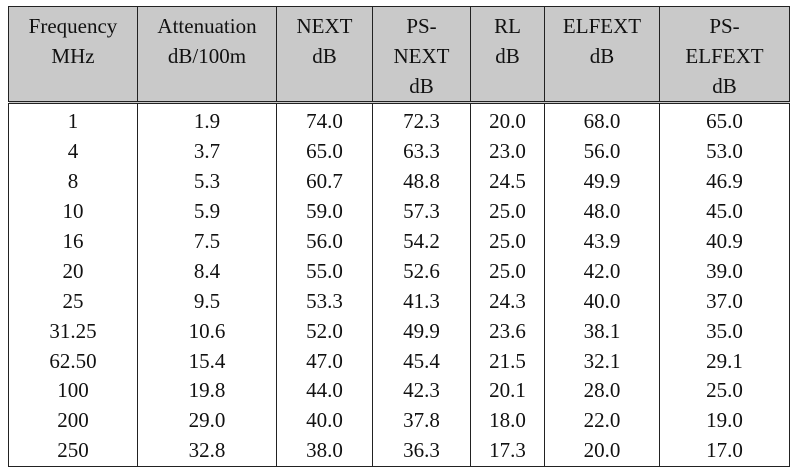 Image resolution: width=798 pixels, height=467 pixels. I want to click on table-cell: 40.9, so click(724, 241).